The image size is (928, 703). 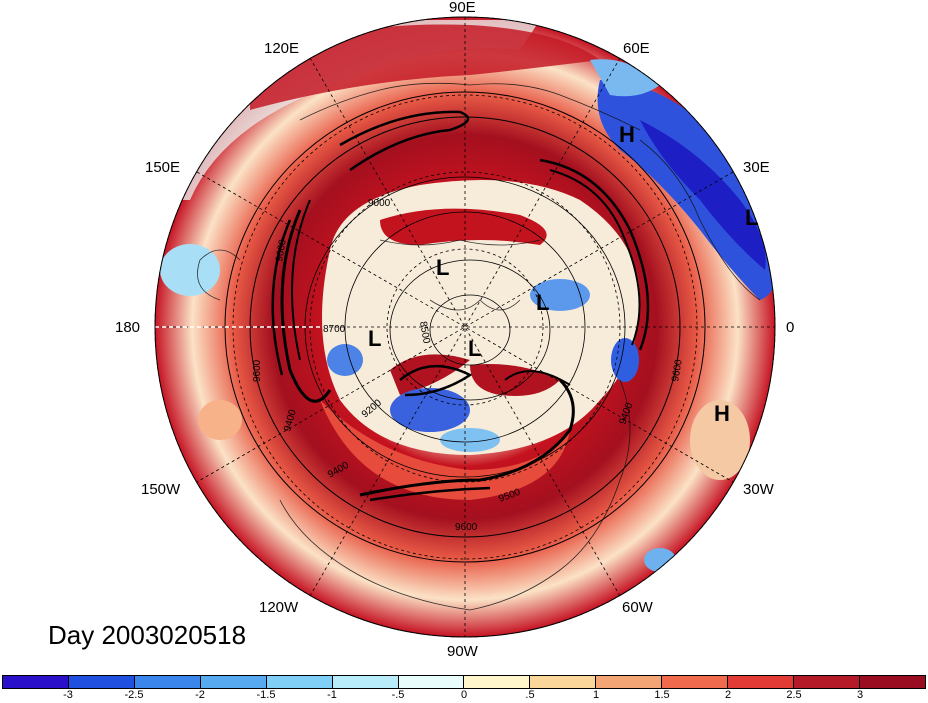 I want to click on longitude-label: 60W, so click(x=637, y=607).